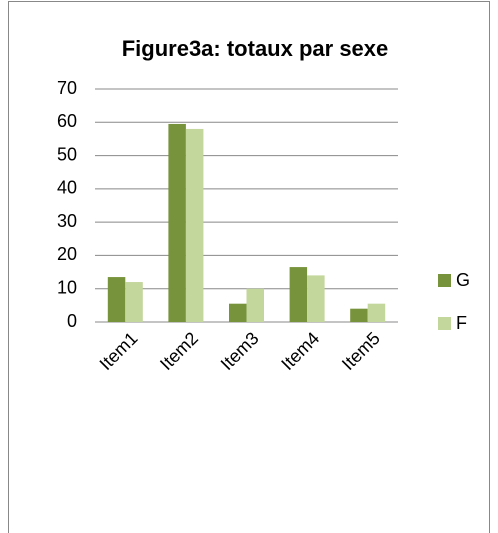 This screenshot has height=533, width=498. Describe the element at coordinates (72, 321) in the screenshot. I see `y-tick-label: 0` at that location.